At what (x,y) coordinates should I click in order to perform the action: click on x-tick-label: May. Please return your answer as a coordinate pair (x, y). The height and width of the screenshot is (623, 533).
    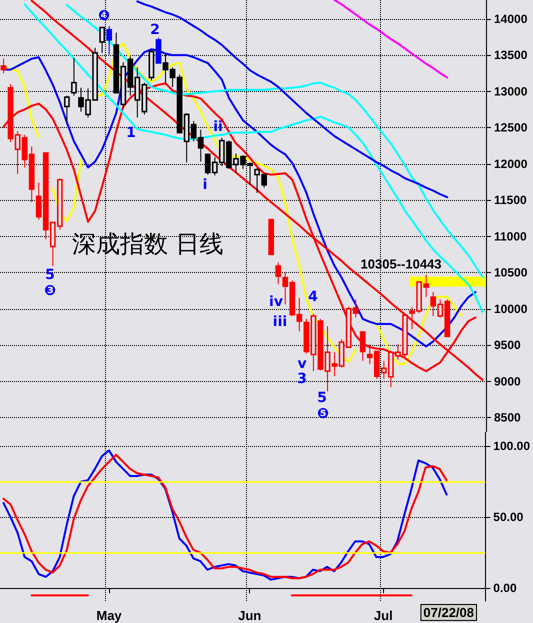
    Looking at the image, I should click on (109, 615).